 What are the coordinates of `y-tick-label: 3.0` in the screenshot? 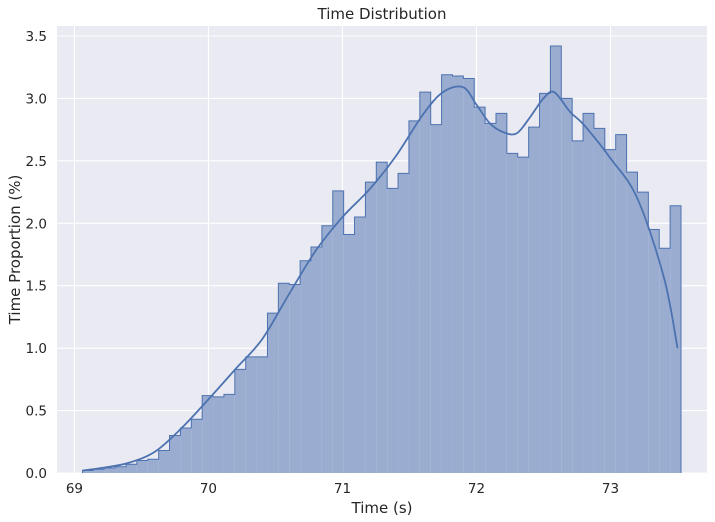 It's located at (36, 99).